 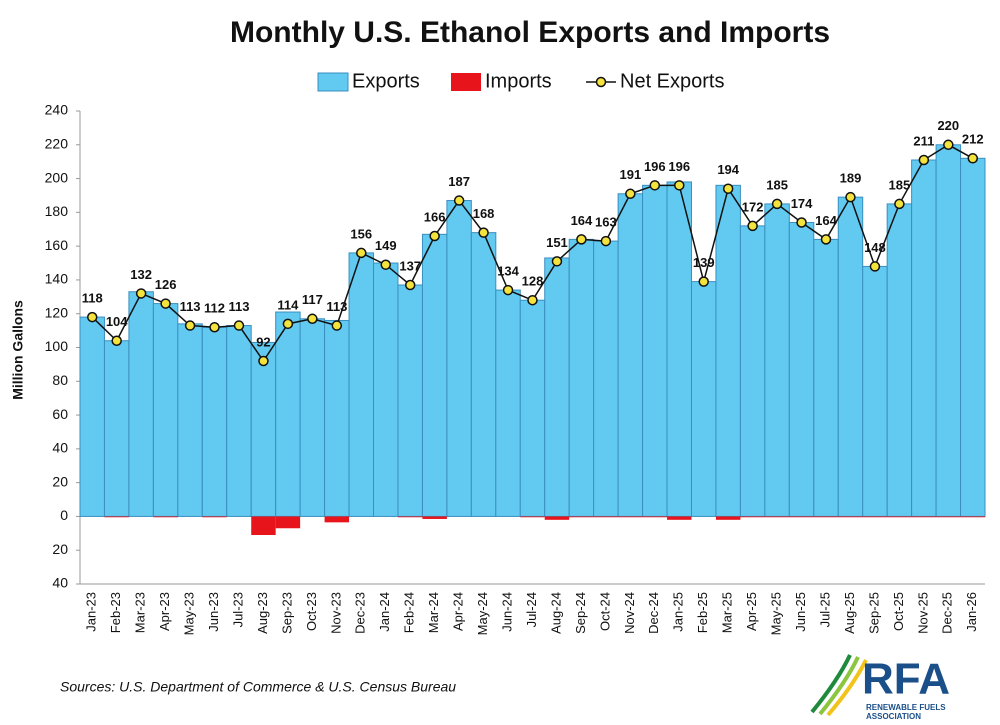 I want to click on y-tick-label: 140, so click(x=57, y=279).